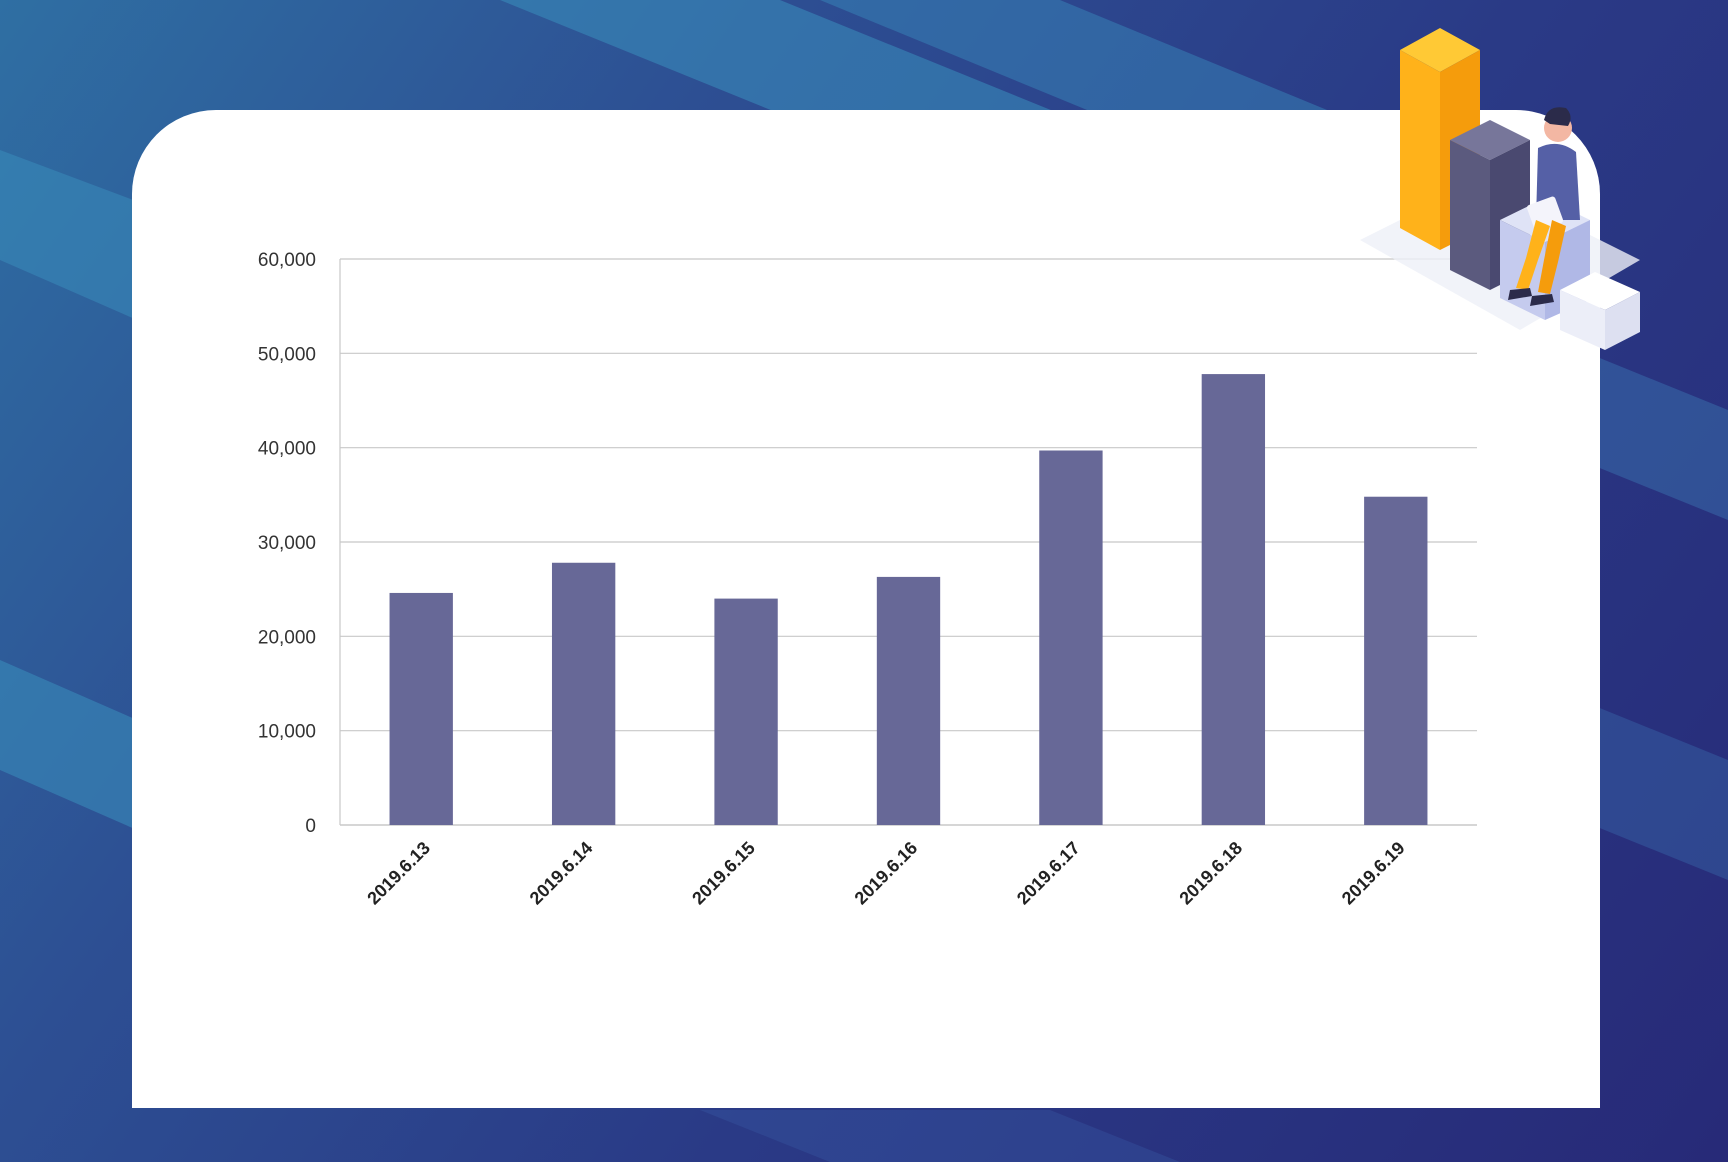 The image size is (1728, 1162). Describe the element at coordinates (398, 873) in the screenshot. I see `x-tick-label: 2019.6.13` at that location.